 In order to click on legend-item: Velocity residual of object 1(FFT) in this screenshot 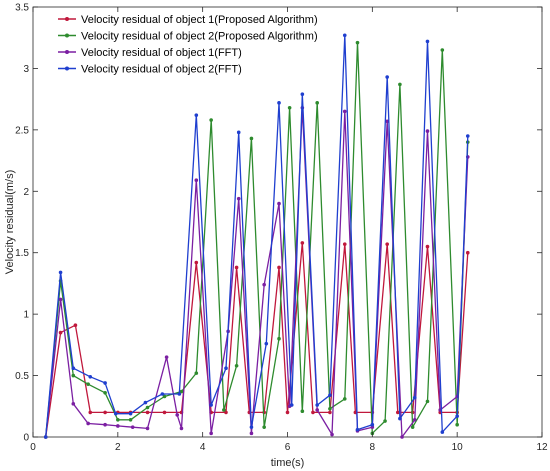, I will do `click(150, 53)`.